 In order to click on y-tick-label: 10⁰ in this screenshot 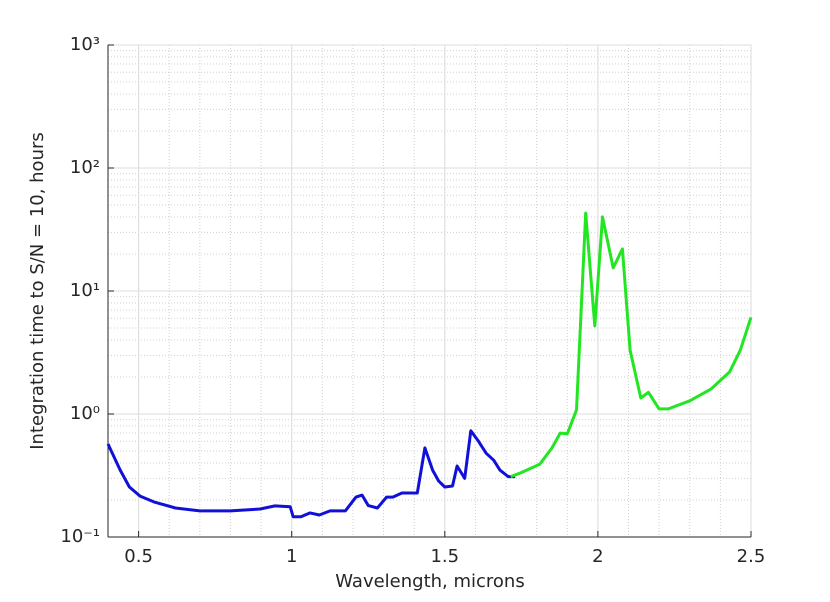, I will do `click(85, 413)`.